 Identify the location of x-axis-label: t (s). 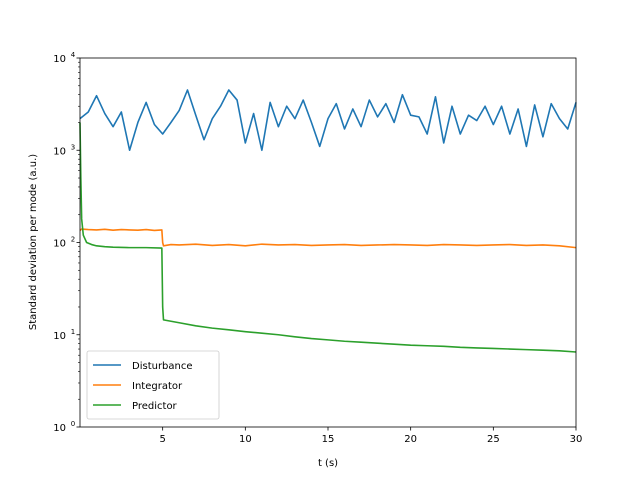
(328, 463).